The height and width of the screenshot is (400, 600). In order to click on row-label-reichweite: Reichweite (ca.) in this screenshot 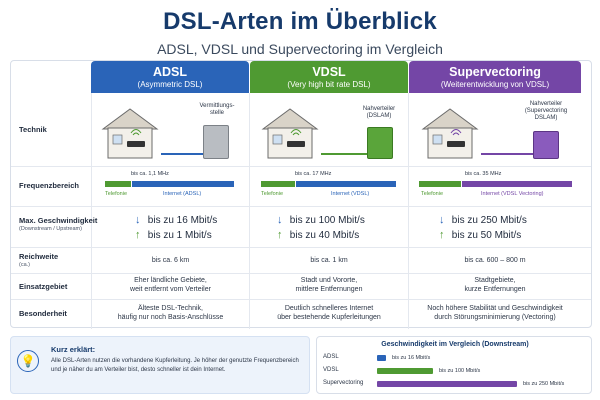, I will do `click(38, 260)`.